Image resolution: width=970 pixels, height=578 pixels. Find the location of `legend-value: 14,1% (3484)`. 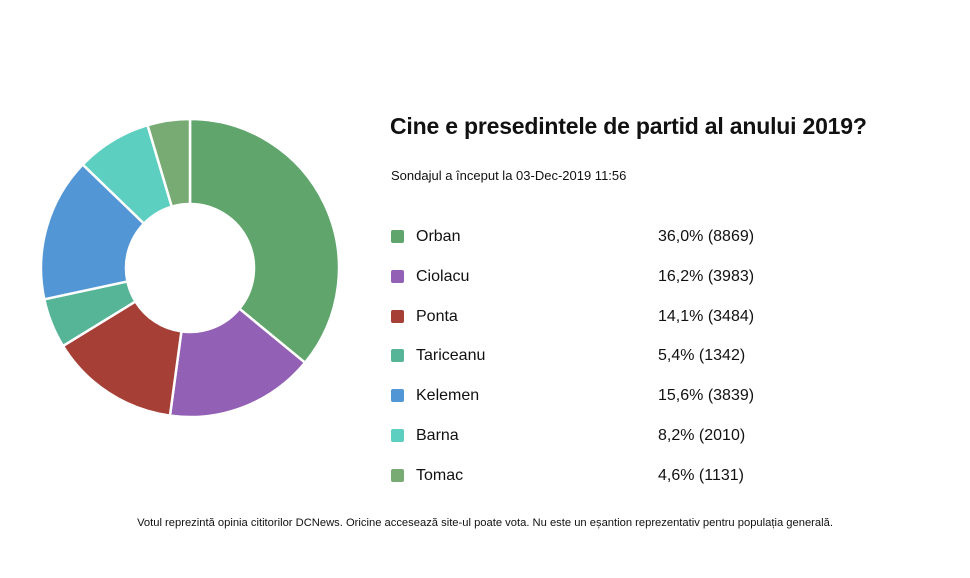

legend-value: 14,1% (3484) is located at coordinates (706, 316).